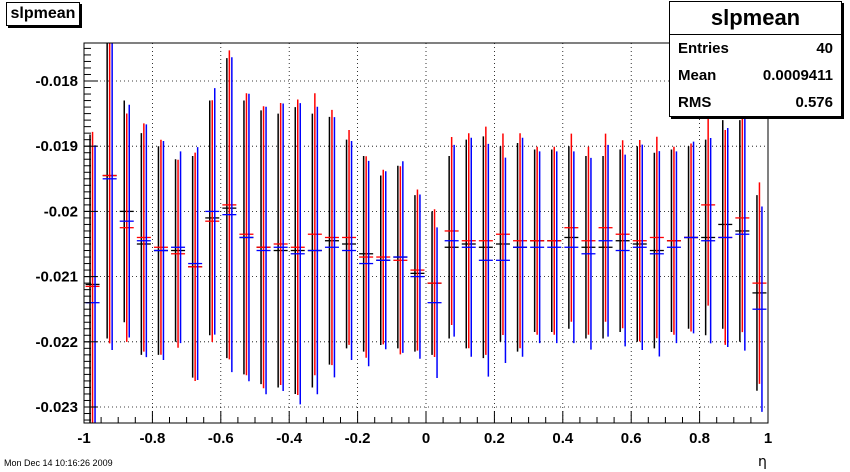 The image size is (850, 472). I want to click on stats-value: 40, so click(824, 48).